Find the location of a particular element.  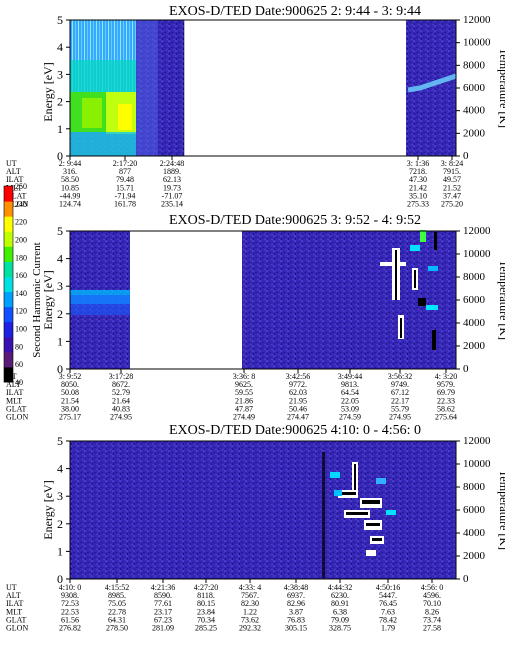

orbit-value: 62.13 is located at coordinates (172, 179).